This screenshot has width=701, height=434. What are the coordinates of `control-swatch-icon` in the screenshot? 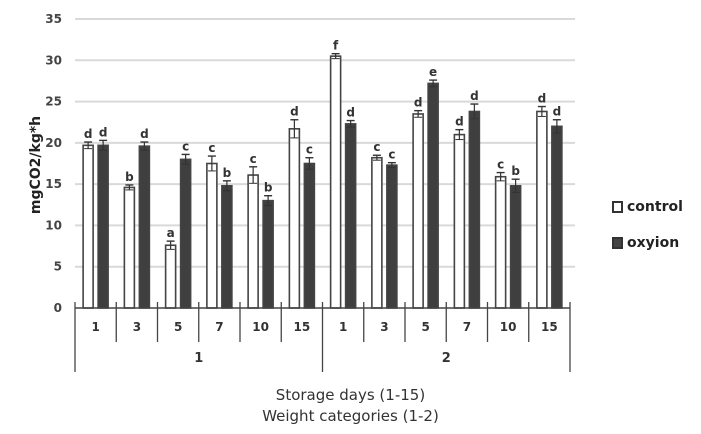 It's located at (617, 207).